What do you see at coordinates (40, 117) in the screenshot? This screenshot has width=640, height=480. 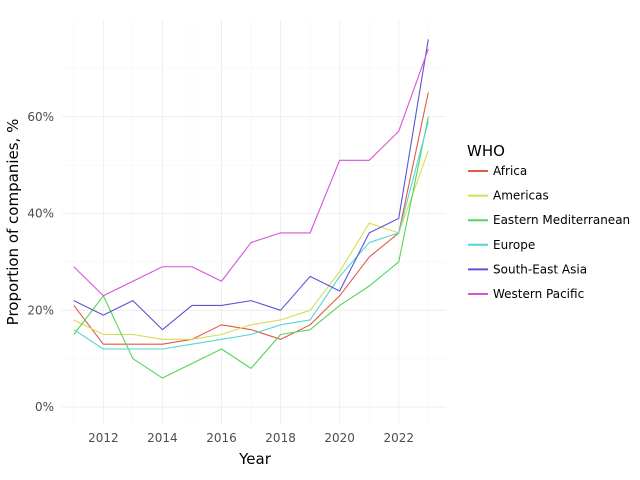 I see `y-tick-label: 60%` at bounding box center [40, 117].